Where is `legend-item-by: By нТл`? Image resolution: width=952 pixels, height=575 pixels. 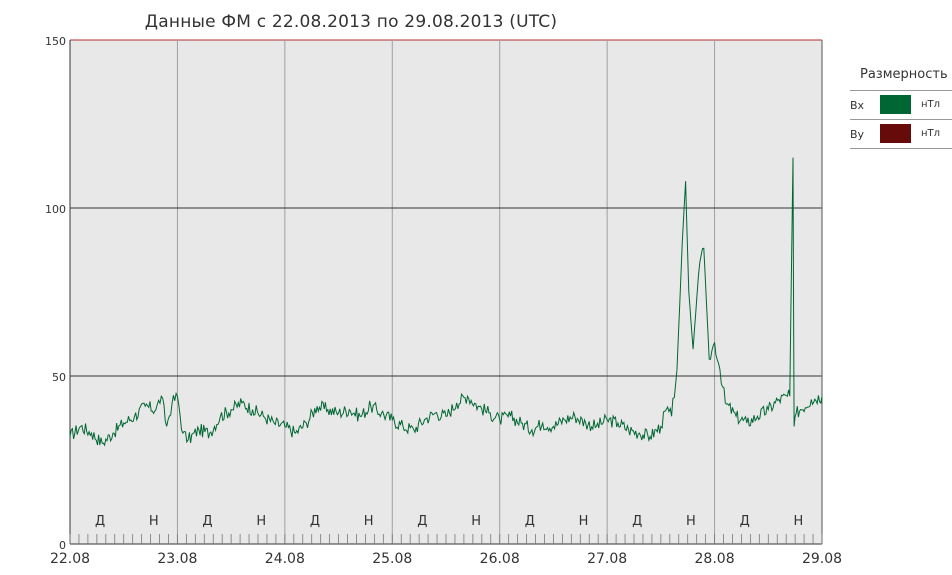
legend-item-by: By нТл is located at coordinates (901, 134).